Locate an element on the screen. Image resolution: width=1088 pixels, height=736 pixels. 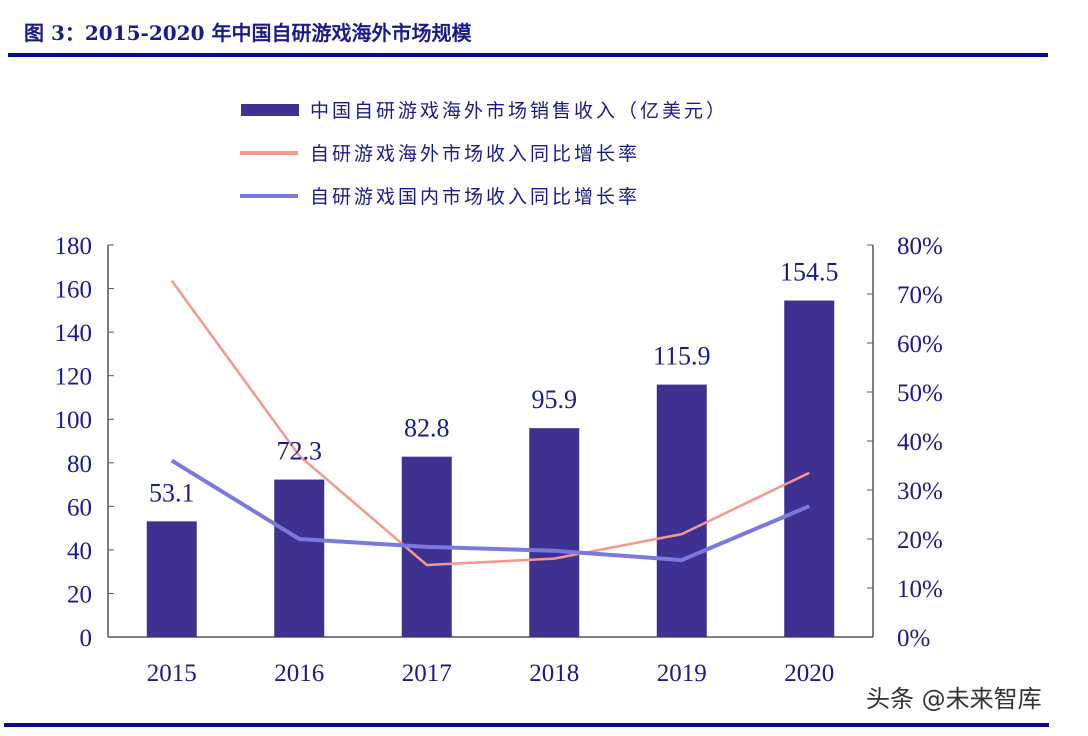
x-tick-label: 2015 is located at coordinates (172, 673).